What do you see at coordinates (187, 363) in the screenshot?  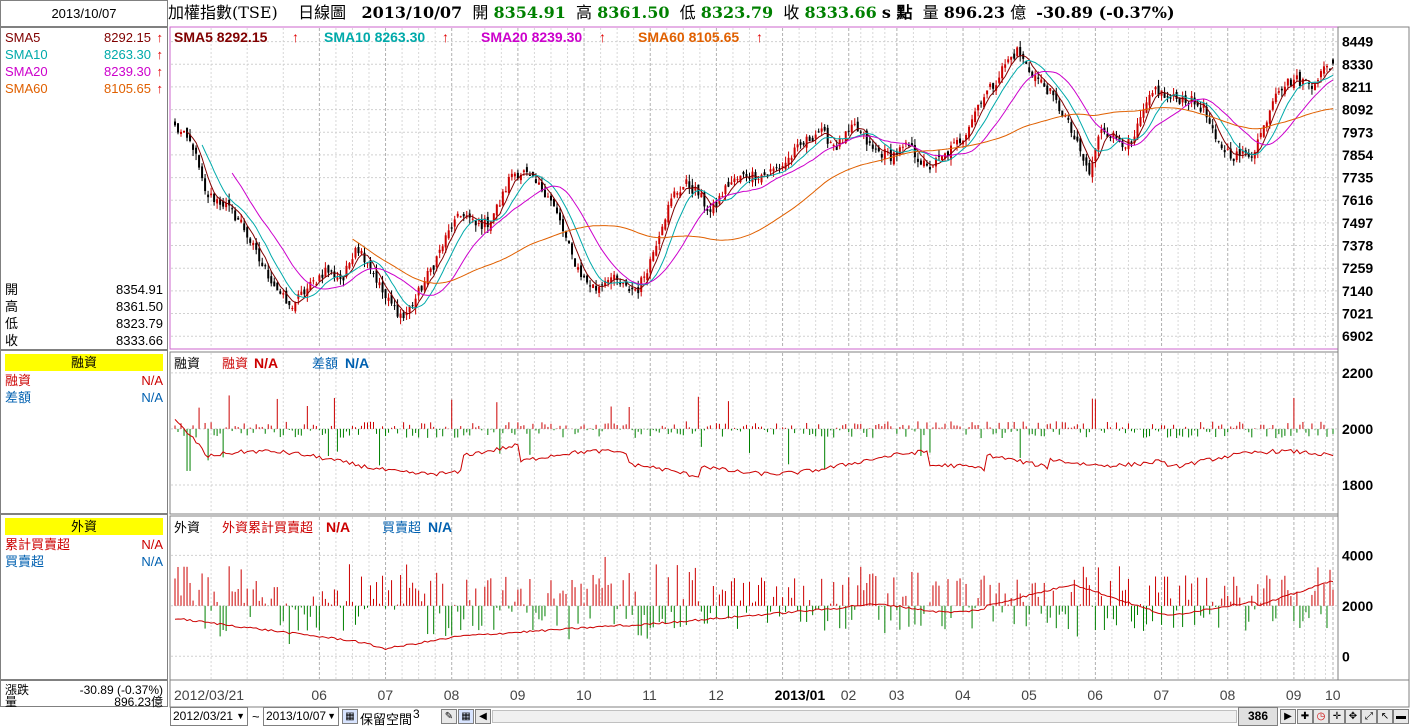 I see `panel-title: 融資` at bounding box center [187, 363].